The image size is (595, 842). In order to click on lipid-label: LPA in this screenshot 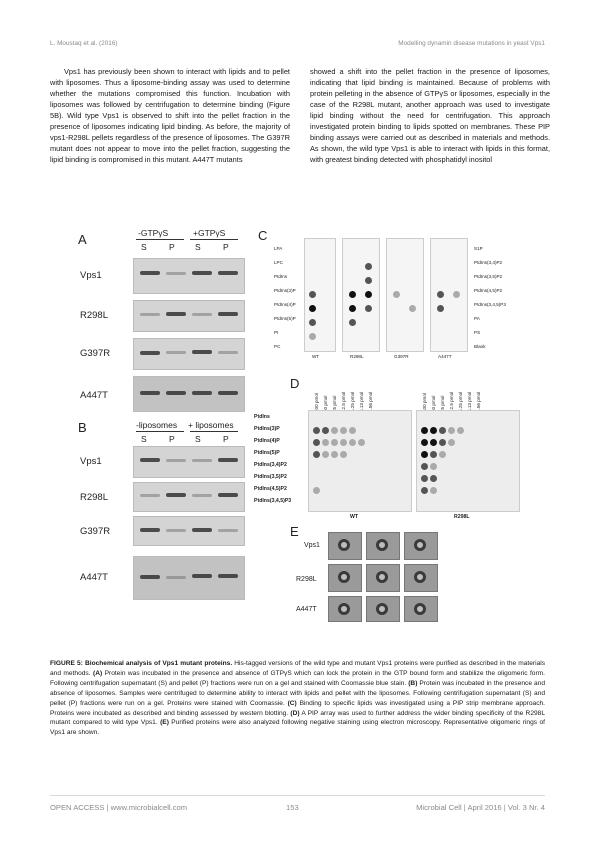, I will do `click(278, 248)`.